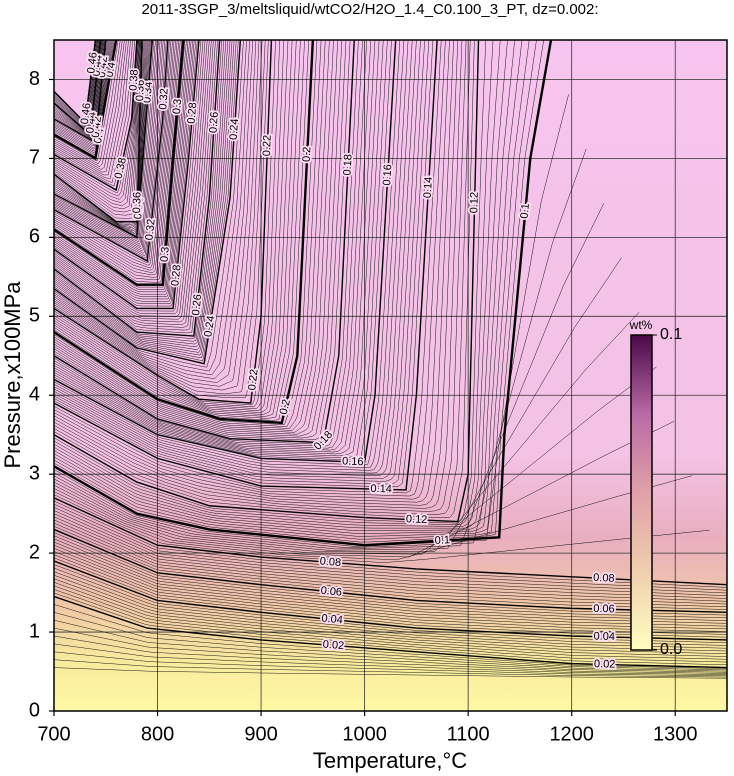 This screenshot has height=776, width=734. What do you see at coordinates (34, 395) in the screenshot?
I see `y-tick-label: 4` at bounding box center [34, 395].